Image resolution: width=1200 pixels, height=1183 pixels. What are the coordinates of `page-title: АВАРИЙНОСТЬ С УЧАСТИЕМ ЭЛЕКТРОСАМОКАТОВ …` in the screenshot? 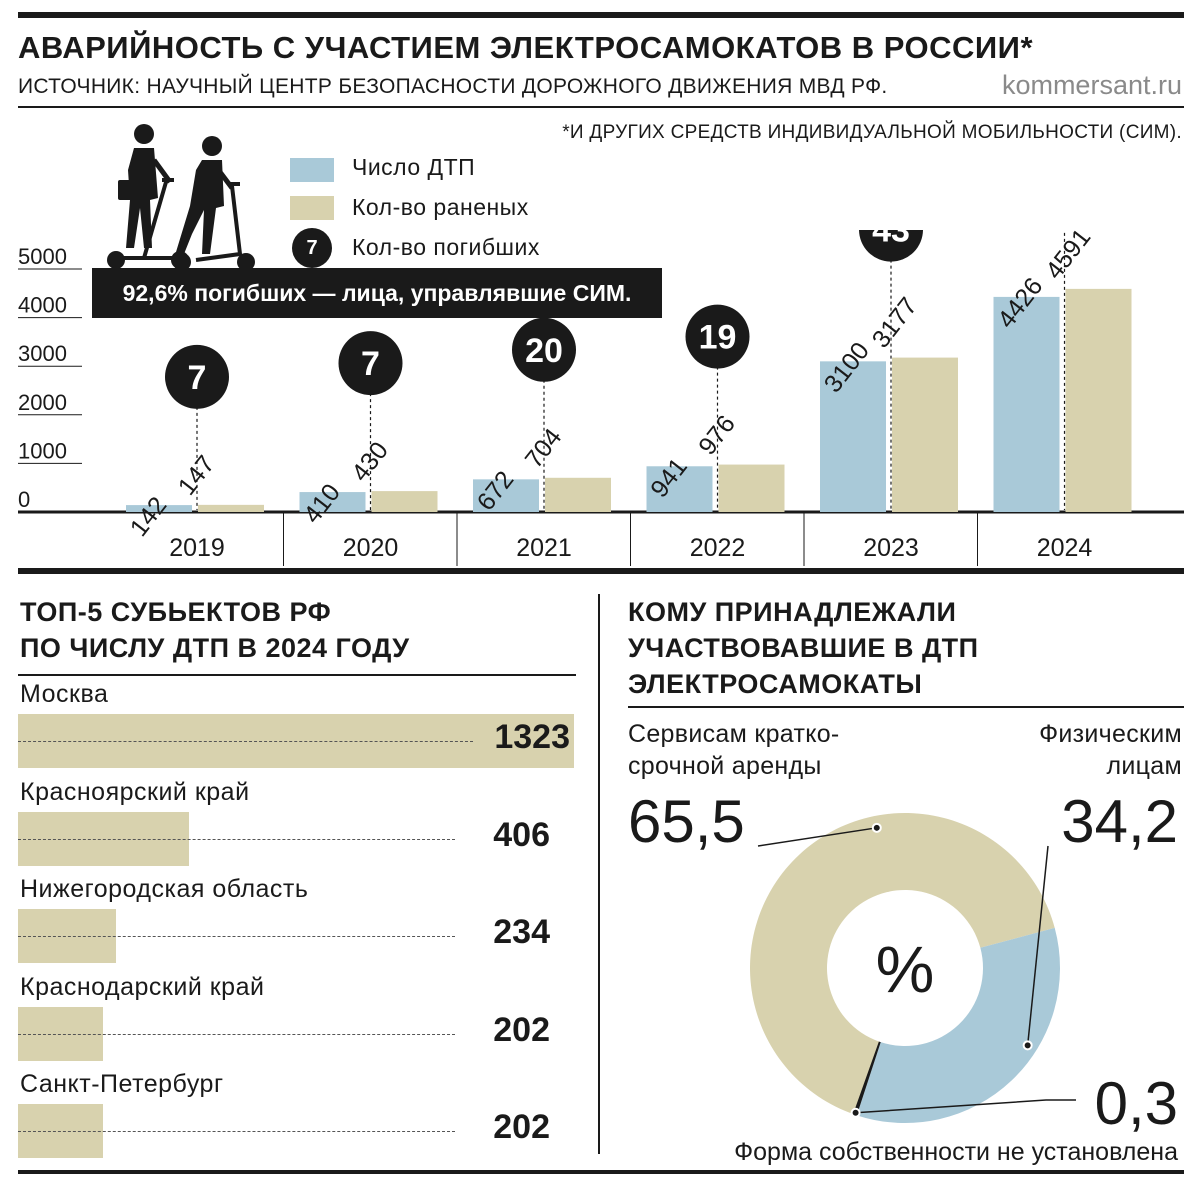 It's located at (526, 47).